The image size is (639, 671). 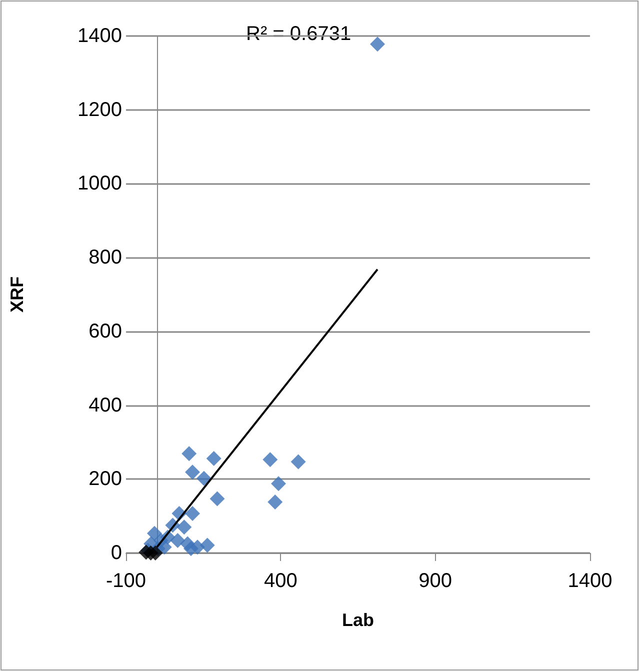 I want to click on y-tick-label: 400, so click(x=105, y=405).